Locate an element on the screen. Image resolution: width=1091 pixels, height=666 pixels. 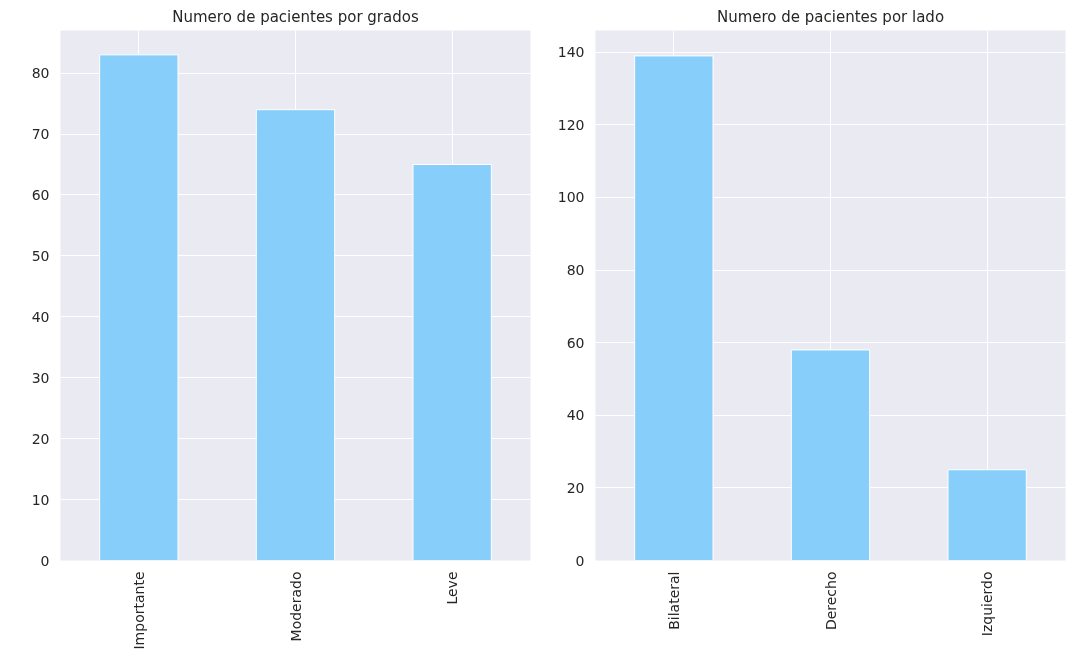
x-tick-label: Izquierdo is located at coordinates (987, 604).